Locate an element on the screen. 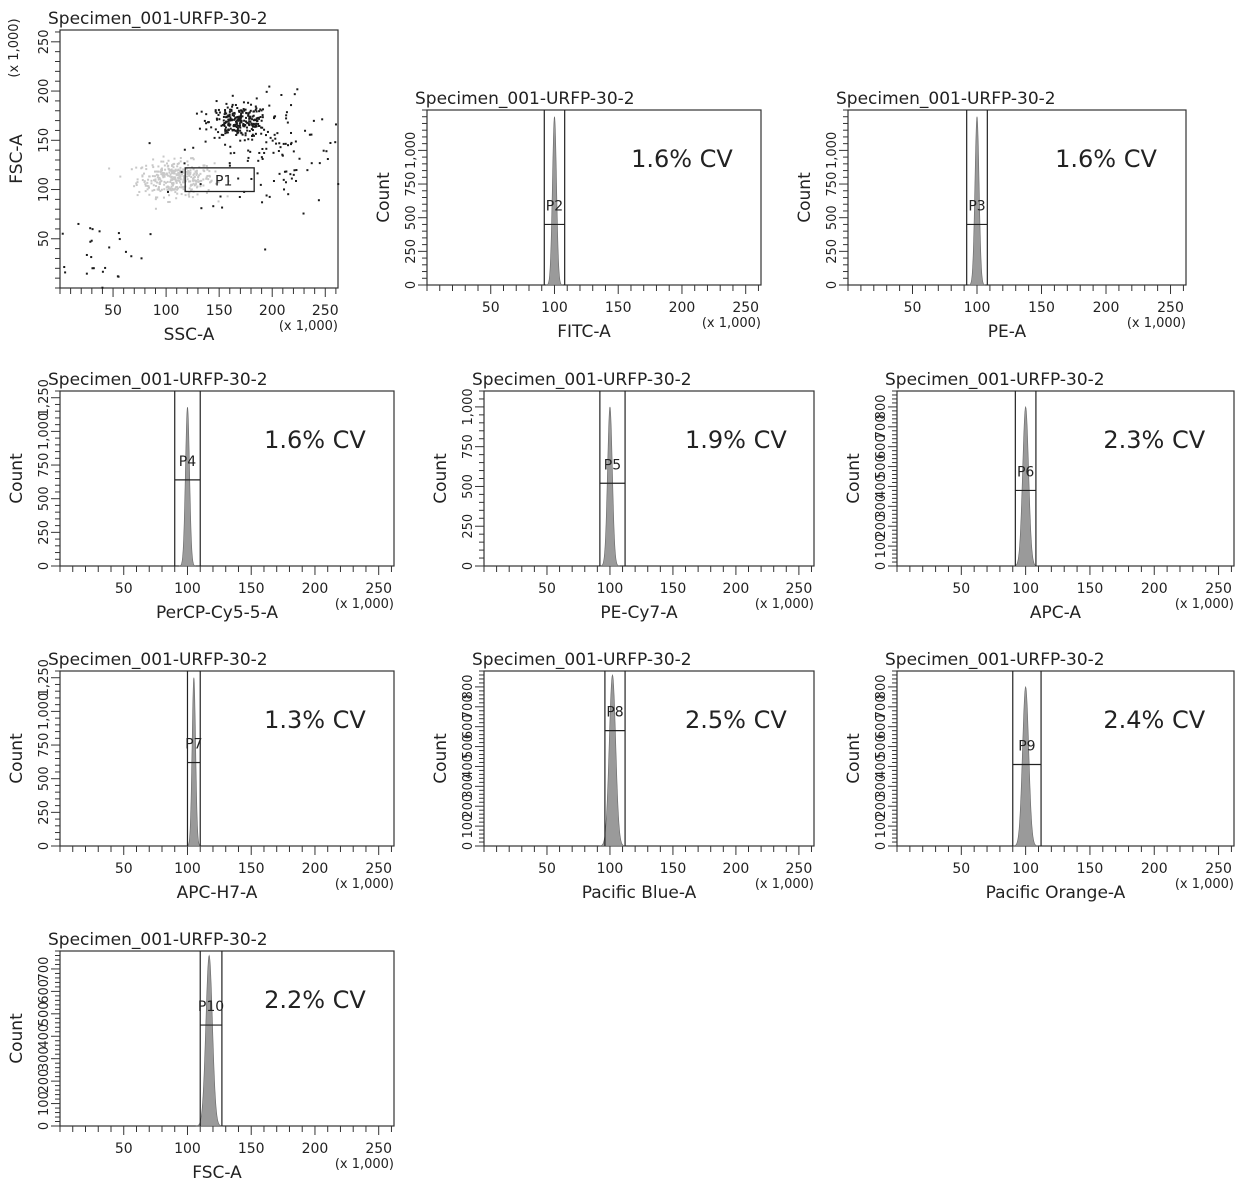  plot-frame is located at coordinates (1017, 197).